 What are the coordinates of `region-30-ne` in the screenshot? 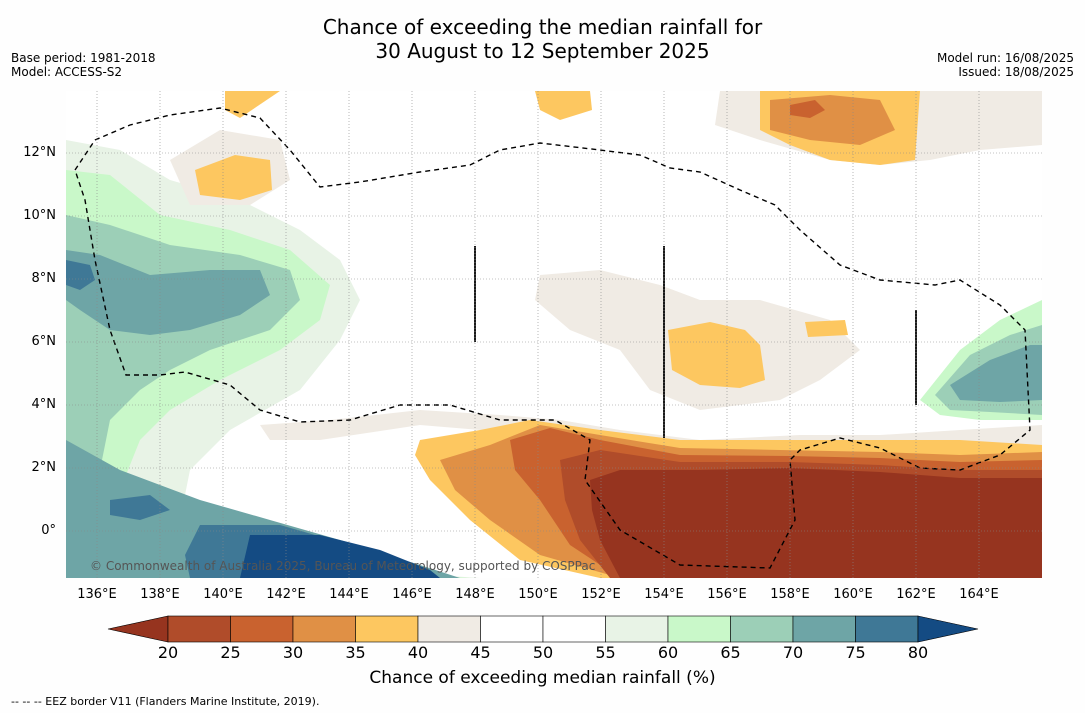 It's located at (807, 109).